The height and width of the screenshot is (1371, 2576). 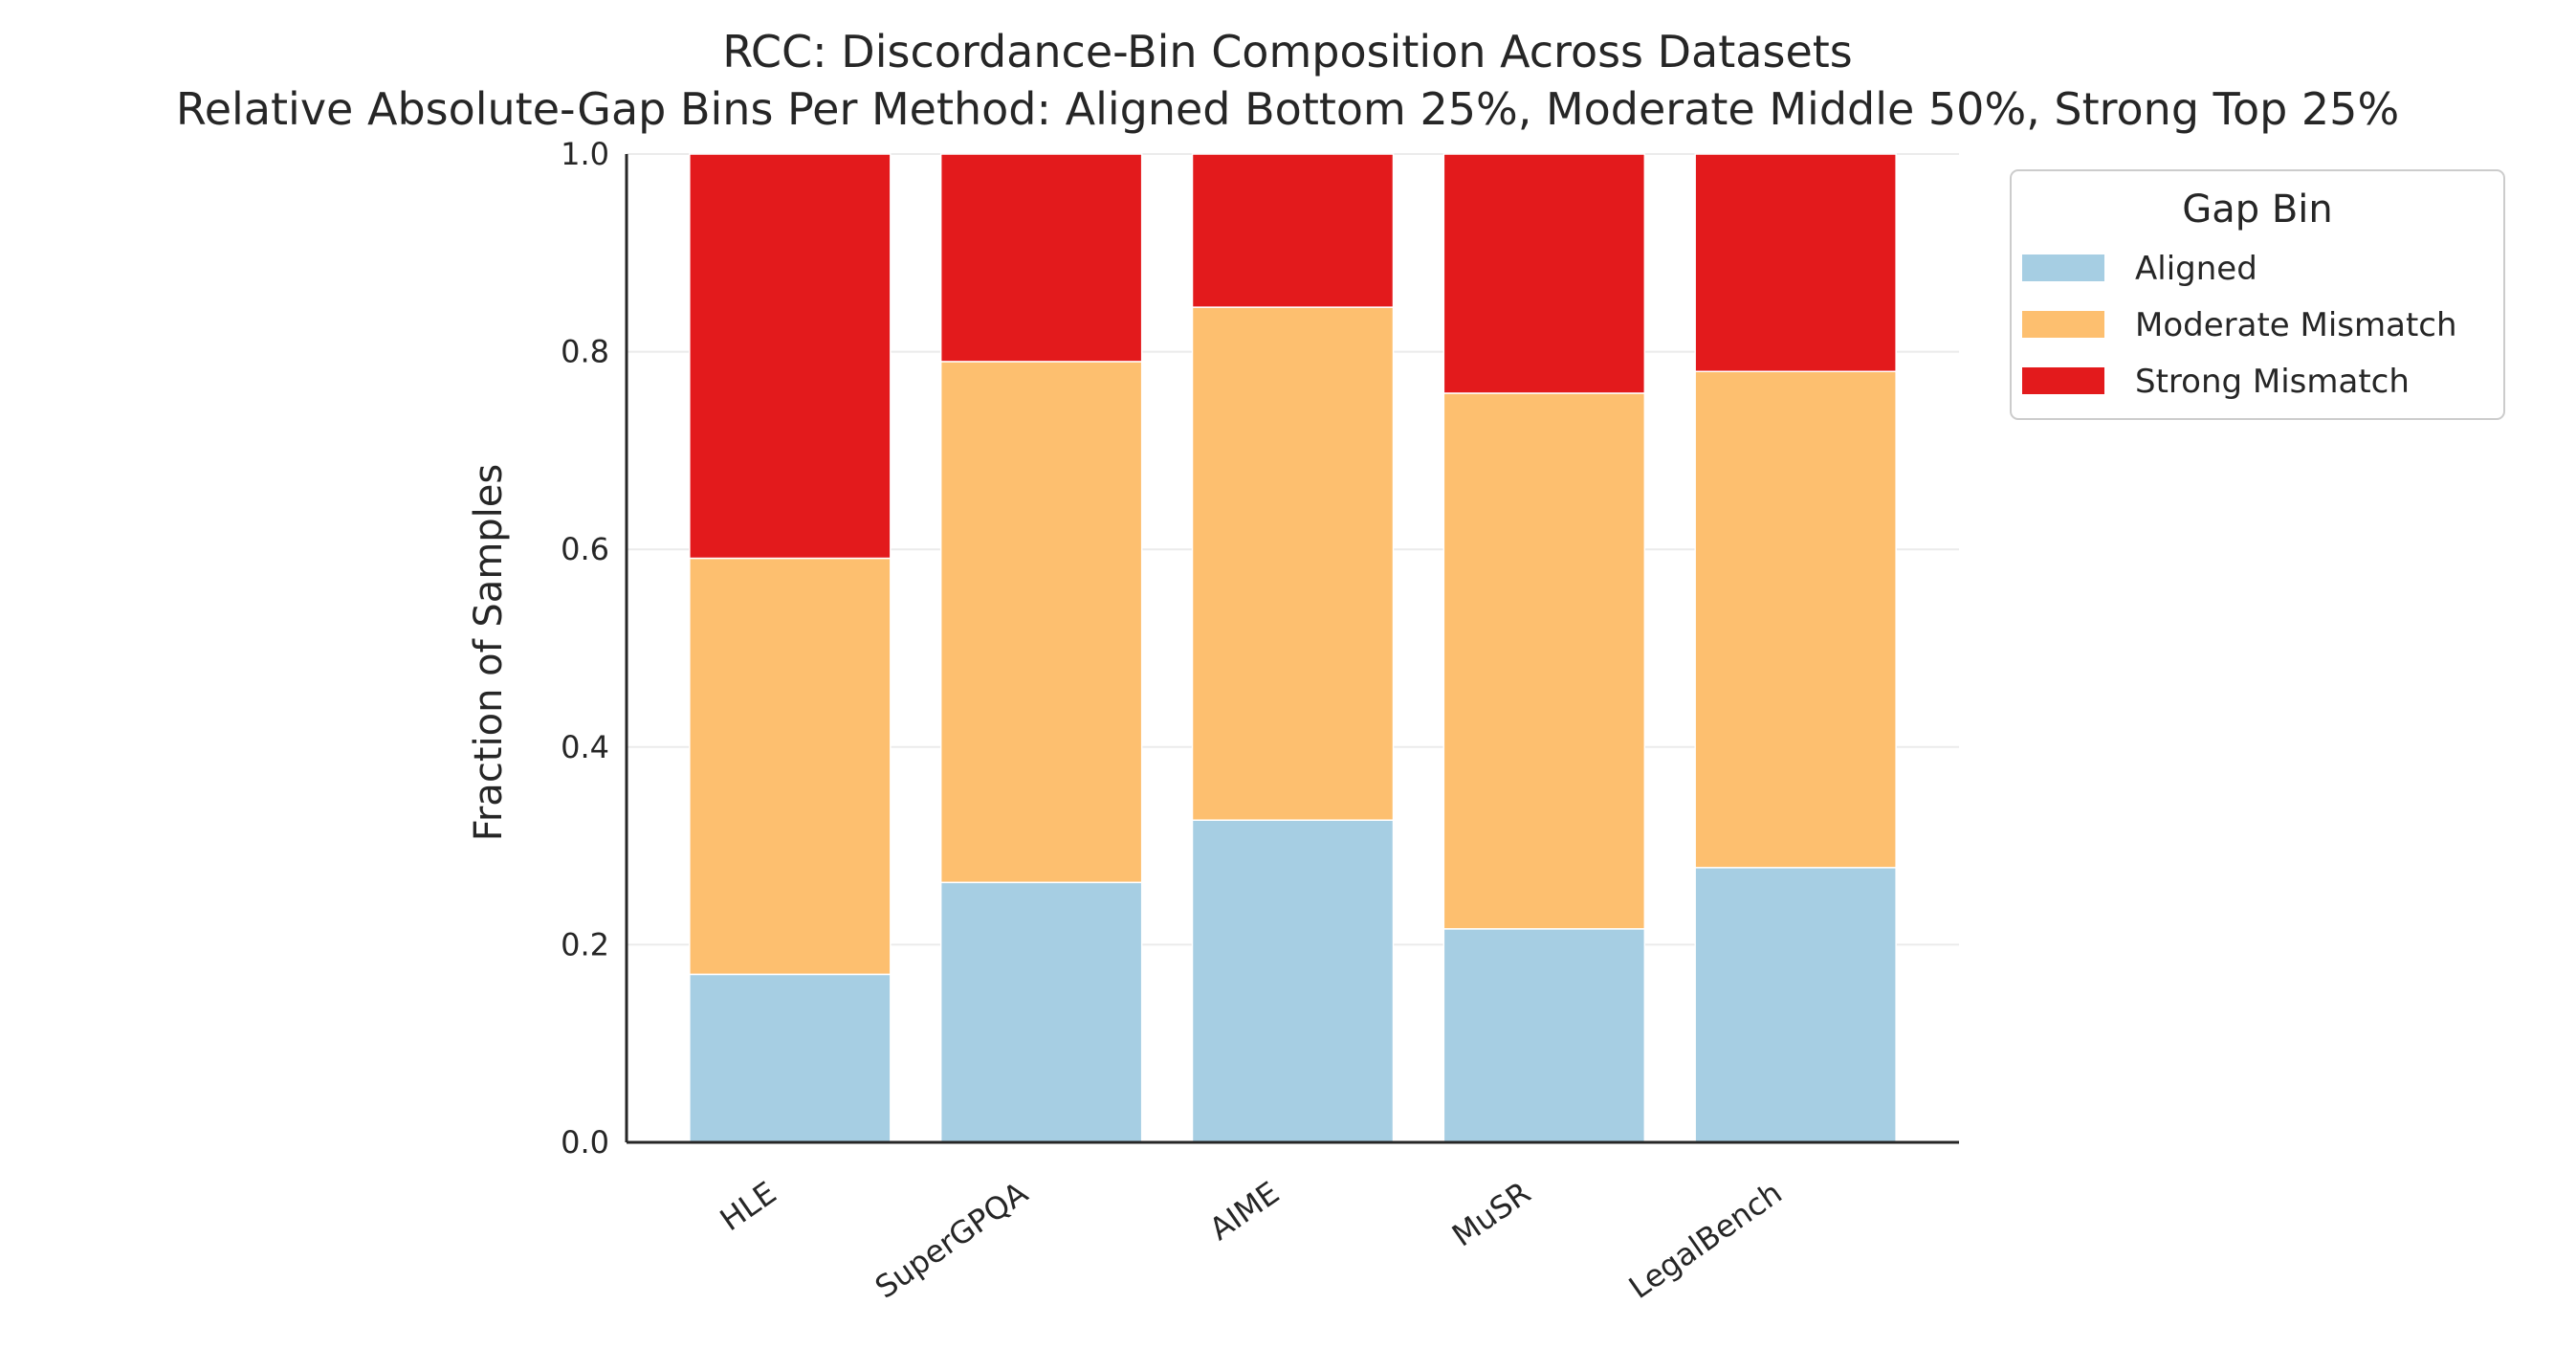 What do you see at coordinates (1705, 1240) in the screenshot?
I see `x-tick-label: LegalBench` at bounding box center [1705, 1240].